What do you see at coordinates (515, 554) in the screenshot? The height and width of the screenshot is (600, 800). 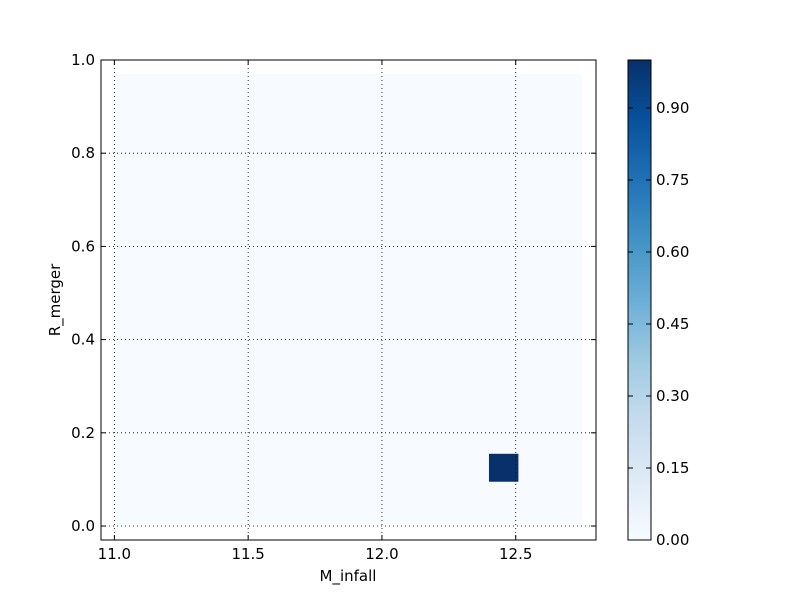 I see `x-tick-label: 12.5` at bounding box center [515, 554].